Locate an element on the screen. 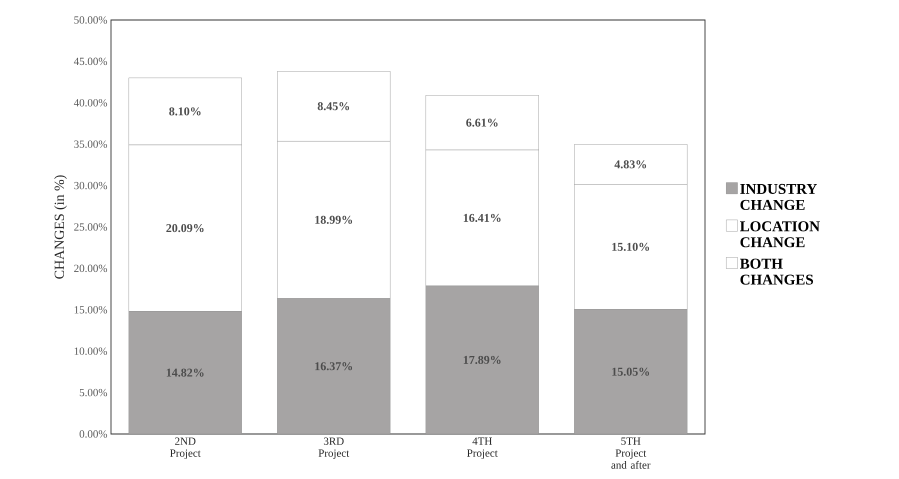 This screenshot has width=899, height=479. y-tick-label: 20.00% is located at coordinates (91, 268).